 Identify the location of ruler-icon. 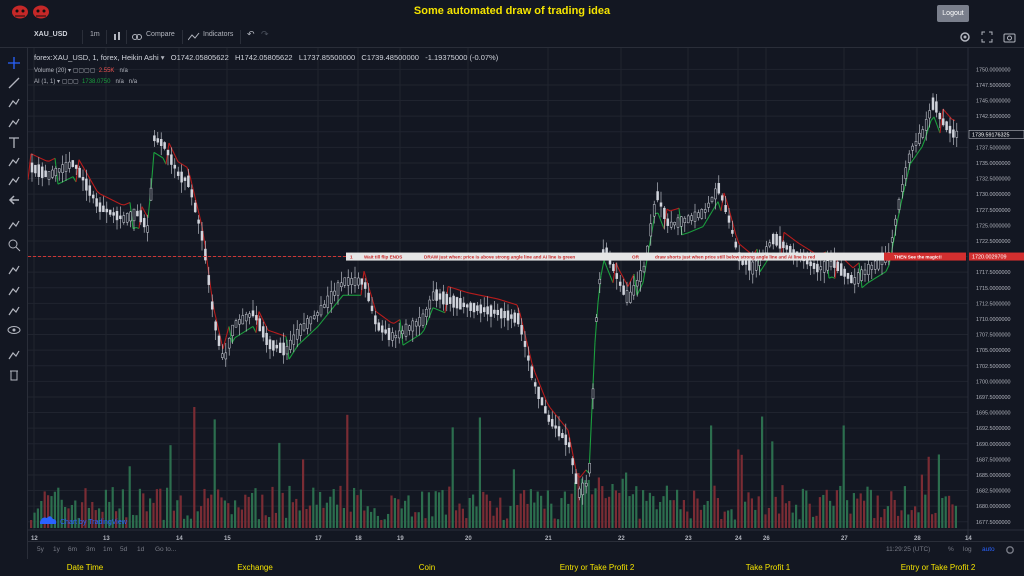
(14, 225).